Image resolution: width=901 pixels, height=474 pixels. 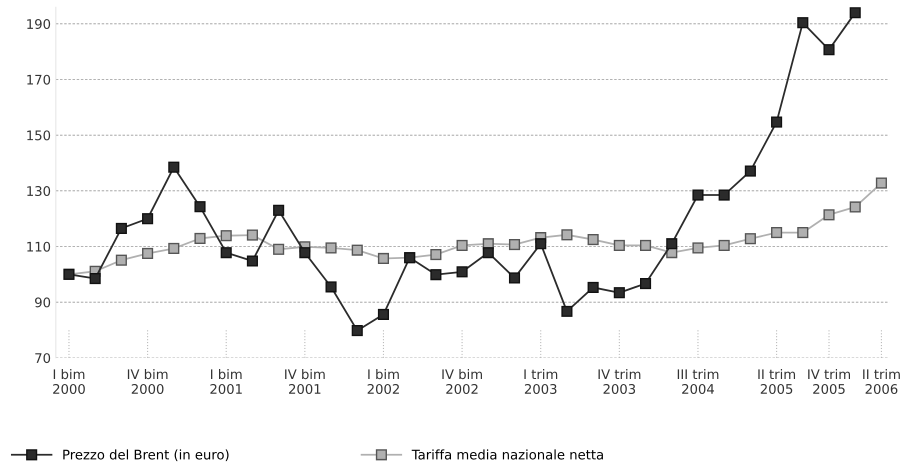 What do you see at coordinates (69, 381) in the screenshot?
I see `x-tick-label: I bim 2000` at bounding box center [69, 381].